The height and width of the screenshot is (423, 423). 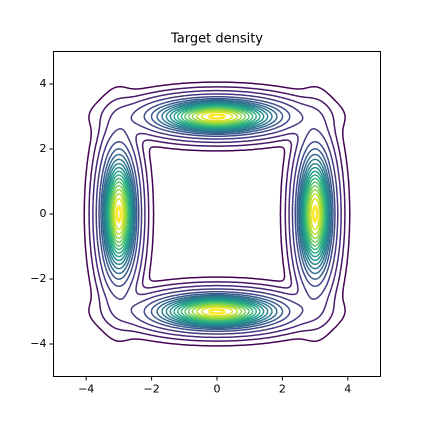 What do you see at coordinates (43, 83) in the screenshot?
I see `y-tick-label: 4` at bounding box center [43, 83].